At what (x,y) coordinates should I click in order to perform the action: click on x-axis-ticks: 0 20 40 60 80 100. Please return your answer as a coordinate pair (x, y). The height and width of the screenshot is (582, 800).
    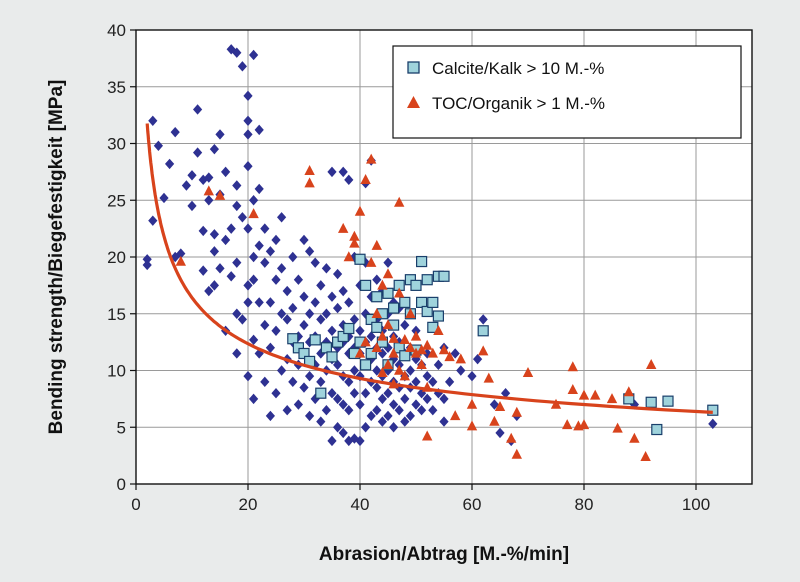
    Looking at the image, I should click on (420, 499).